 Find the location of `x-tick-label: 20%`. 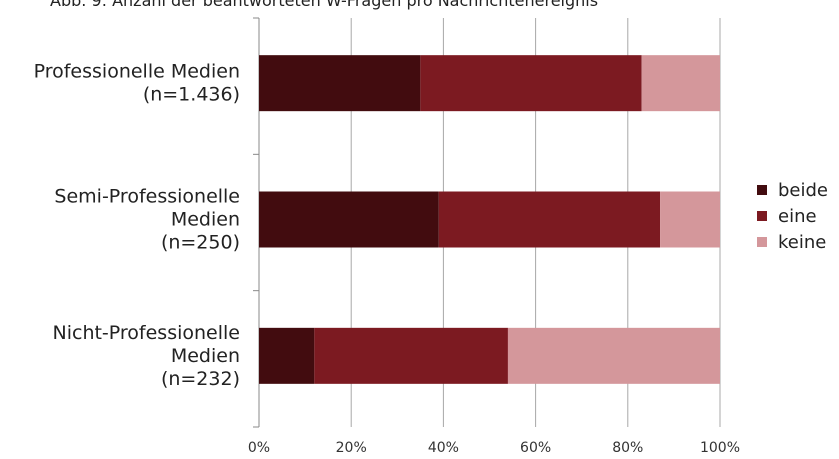

x-tick-label: 20% is located at coordinates (351, 448).